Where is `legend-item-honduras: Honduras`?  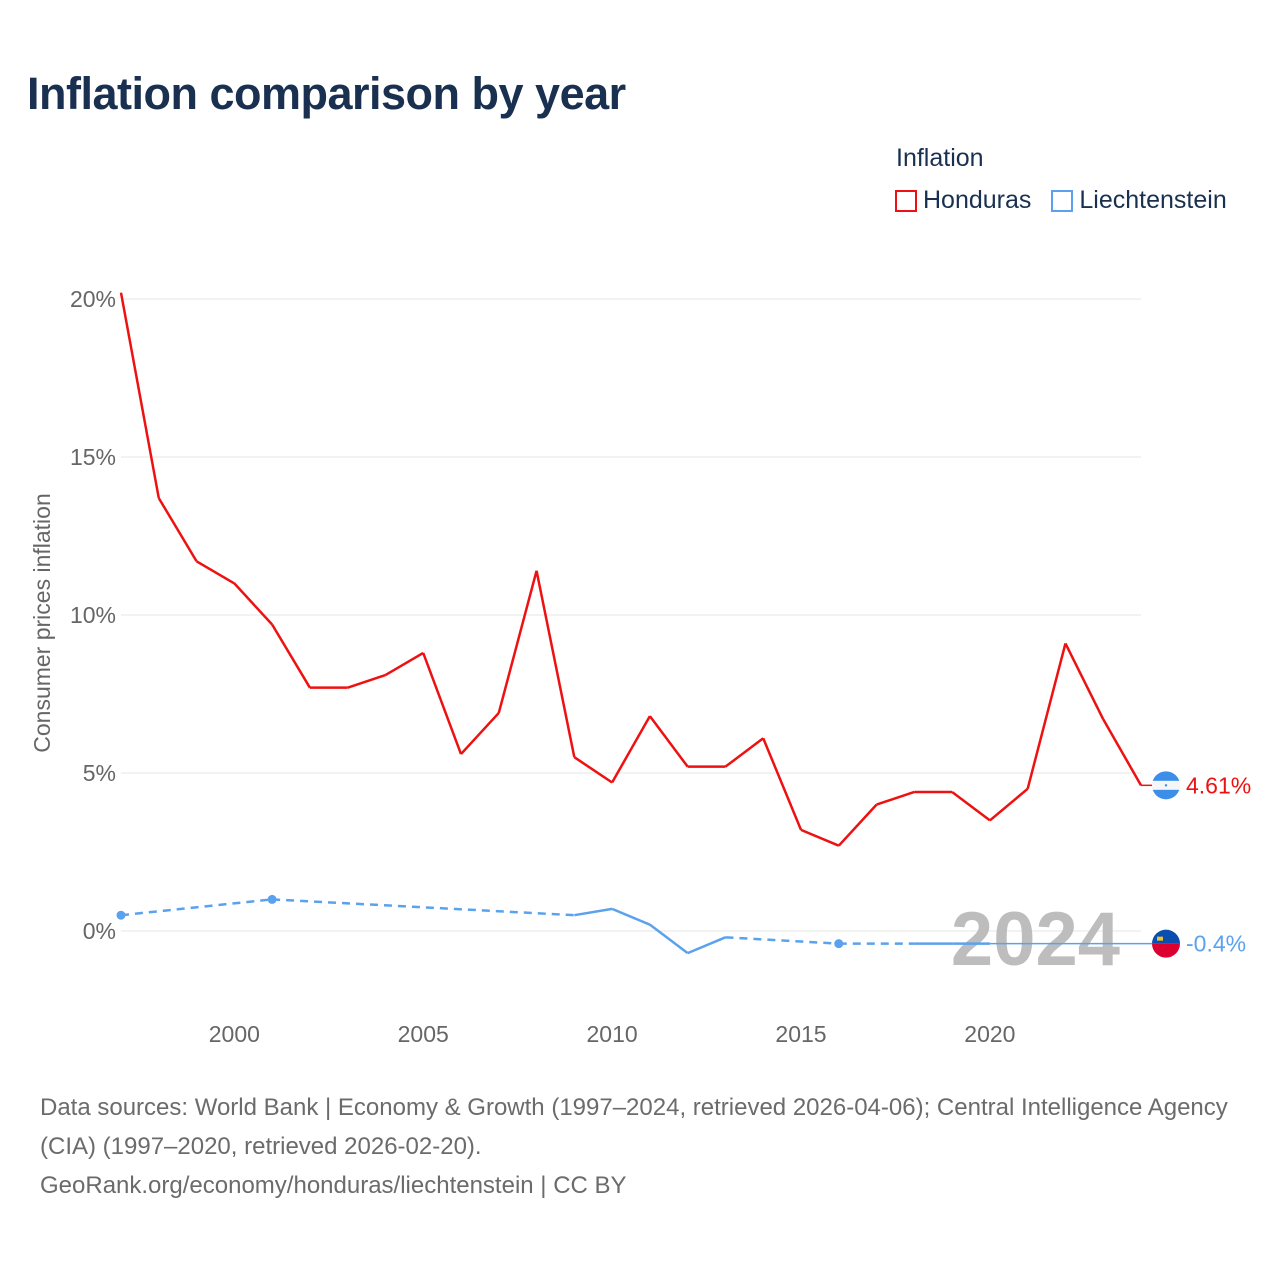 legend-item-honduras: Honduras is located at coordinates (963, 200).